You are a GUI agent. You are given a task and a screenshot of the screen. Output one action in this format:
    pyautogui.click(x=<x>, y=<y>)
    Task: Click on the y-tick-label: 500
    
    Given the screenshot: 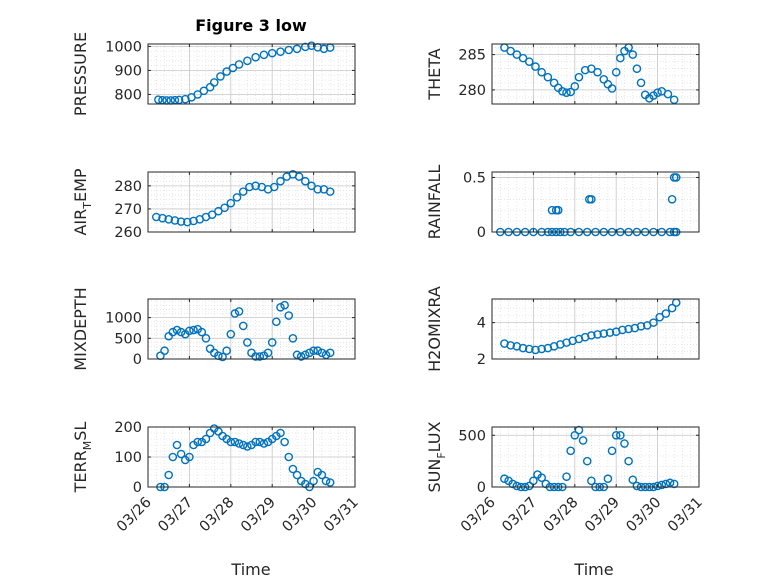 What is the action you would take?
    pyautogui.click(x=472, y=436)
    